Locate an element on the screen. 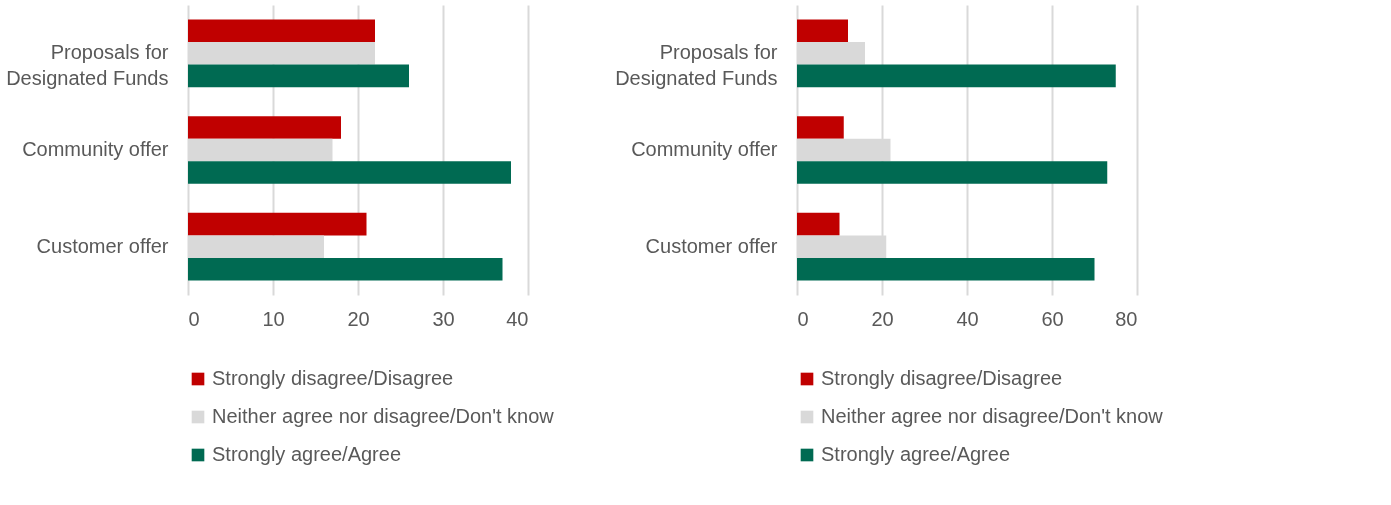 The height and width of the screenshot is (505, 1391). x-tick-label: 10 is located at coordinates (273, 318).